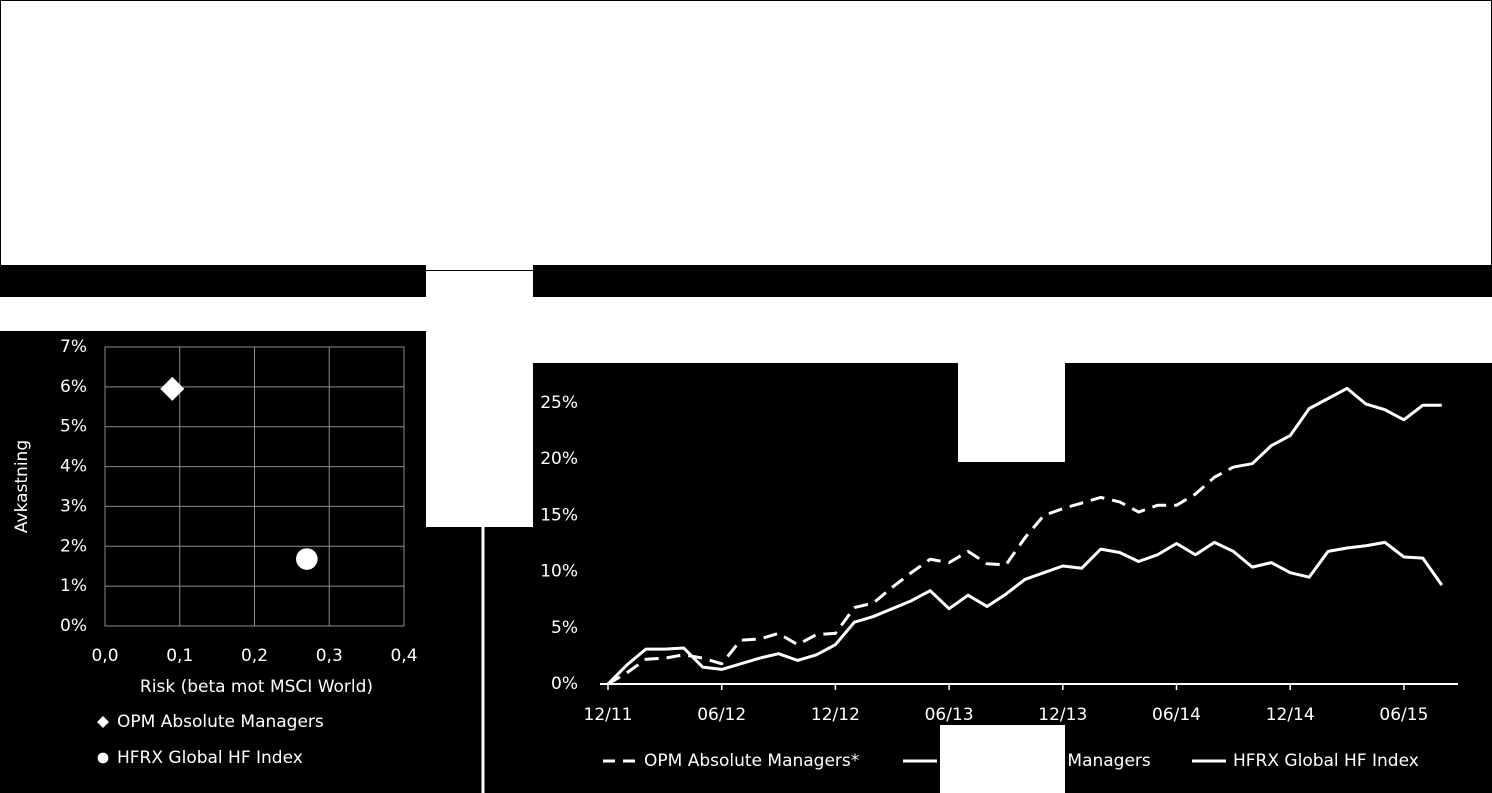  What do you see at coordinates (949, 715) in the screenshot?
I see `x-tick-label: 06/13` at bounding box center [949, 715].